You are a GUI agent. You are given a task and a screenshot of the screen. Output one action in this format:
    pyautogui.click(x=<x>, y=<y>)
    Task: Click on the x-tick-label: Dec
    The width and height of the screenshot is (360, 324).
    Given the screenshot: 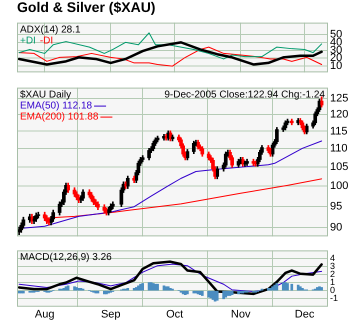 What is the action you would take?
    pyautogui.click(x=304, y=314)
    